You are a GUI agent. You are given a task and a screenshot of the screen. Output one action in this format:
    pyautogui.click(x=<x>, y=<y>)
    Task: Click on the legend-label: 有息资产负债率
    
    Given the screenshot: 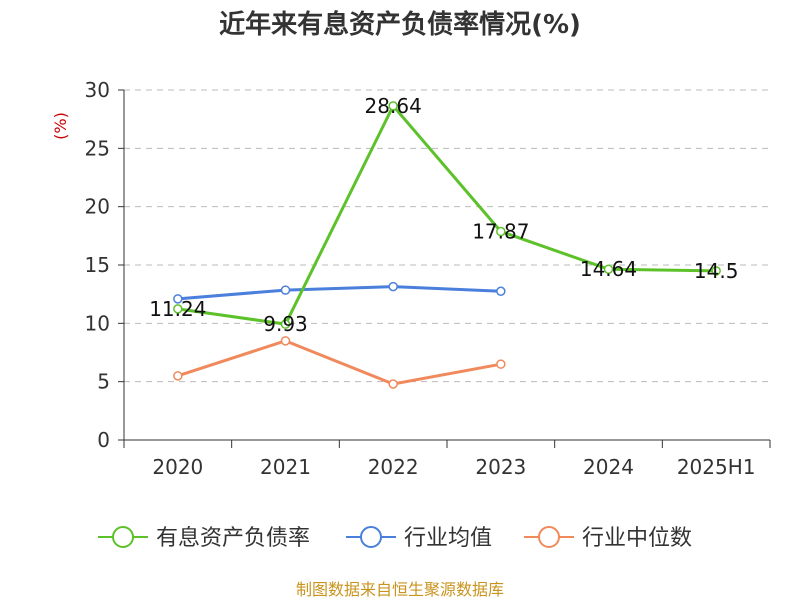 What is the action you would take?
    pyautogui.click(x=233, y=538)
    